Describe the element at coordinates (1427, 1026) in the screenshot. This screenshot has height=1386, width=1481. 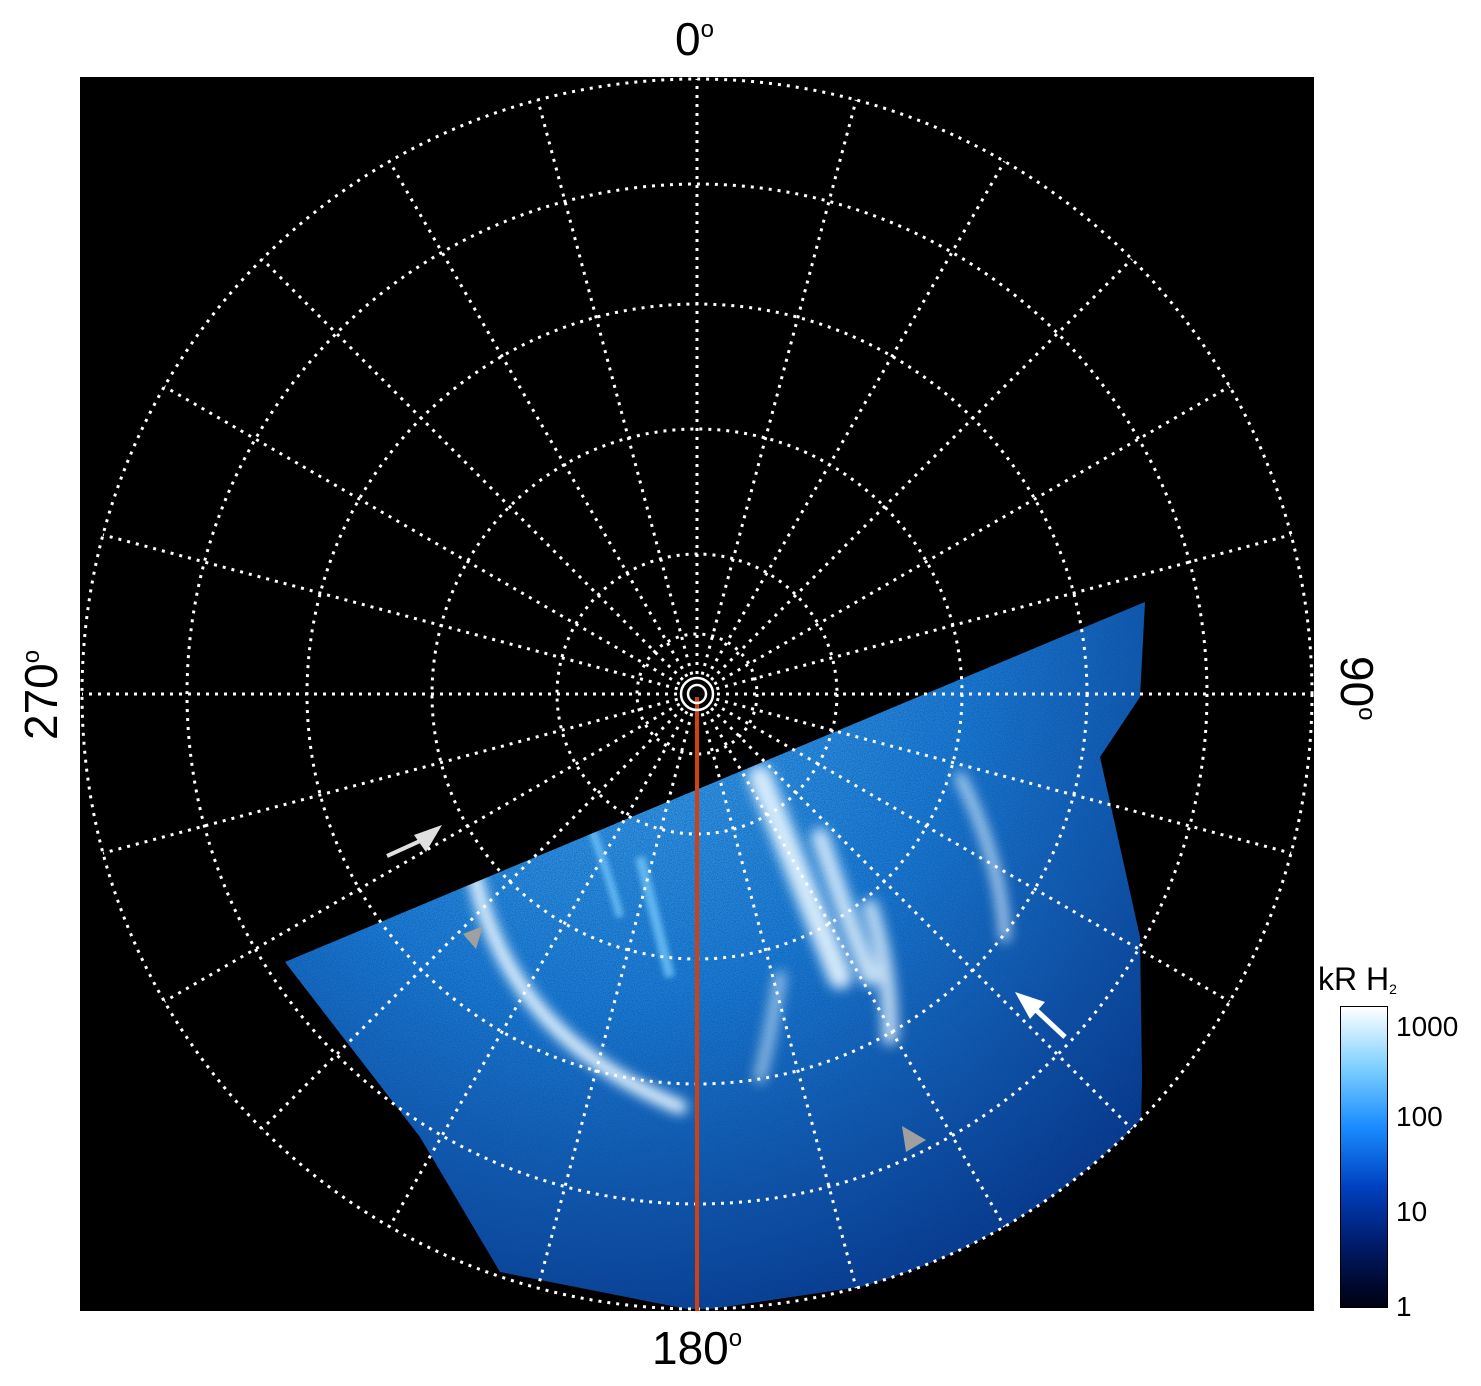
I see `colorbar-tick-label: 1000` at that location.